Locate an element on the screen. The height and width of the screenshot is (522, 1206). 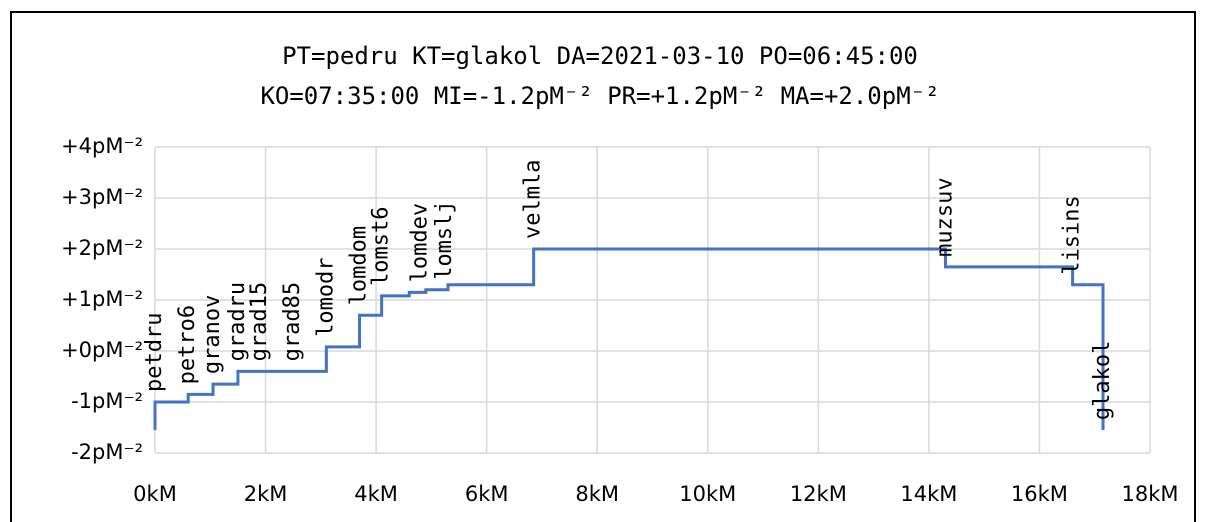
y-tick-label: -1pM⁻² is located at coordinates (107, 401).